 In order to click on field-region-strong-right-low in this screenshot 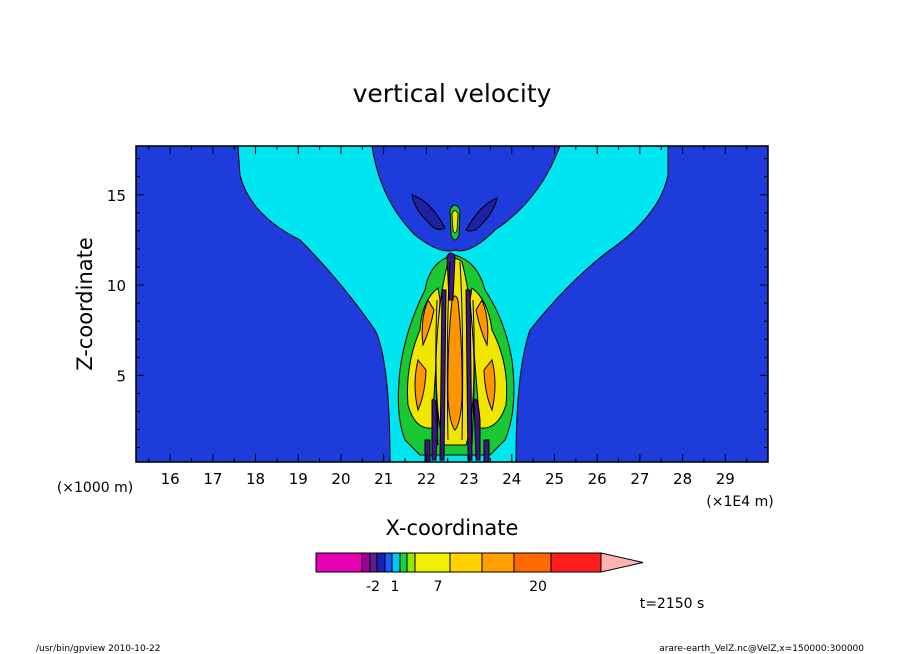, I will do `click(489, 385)`.